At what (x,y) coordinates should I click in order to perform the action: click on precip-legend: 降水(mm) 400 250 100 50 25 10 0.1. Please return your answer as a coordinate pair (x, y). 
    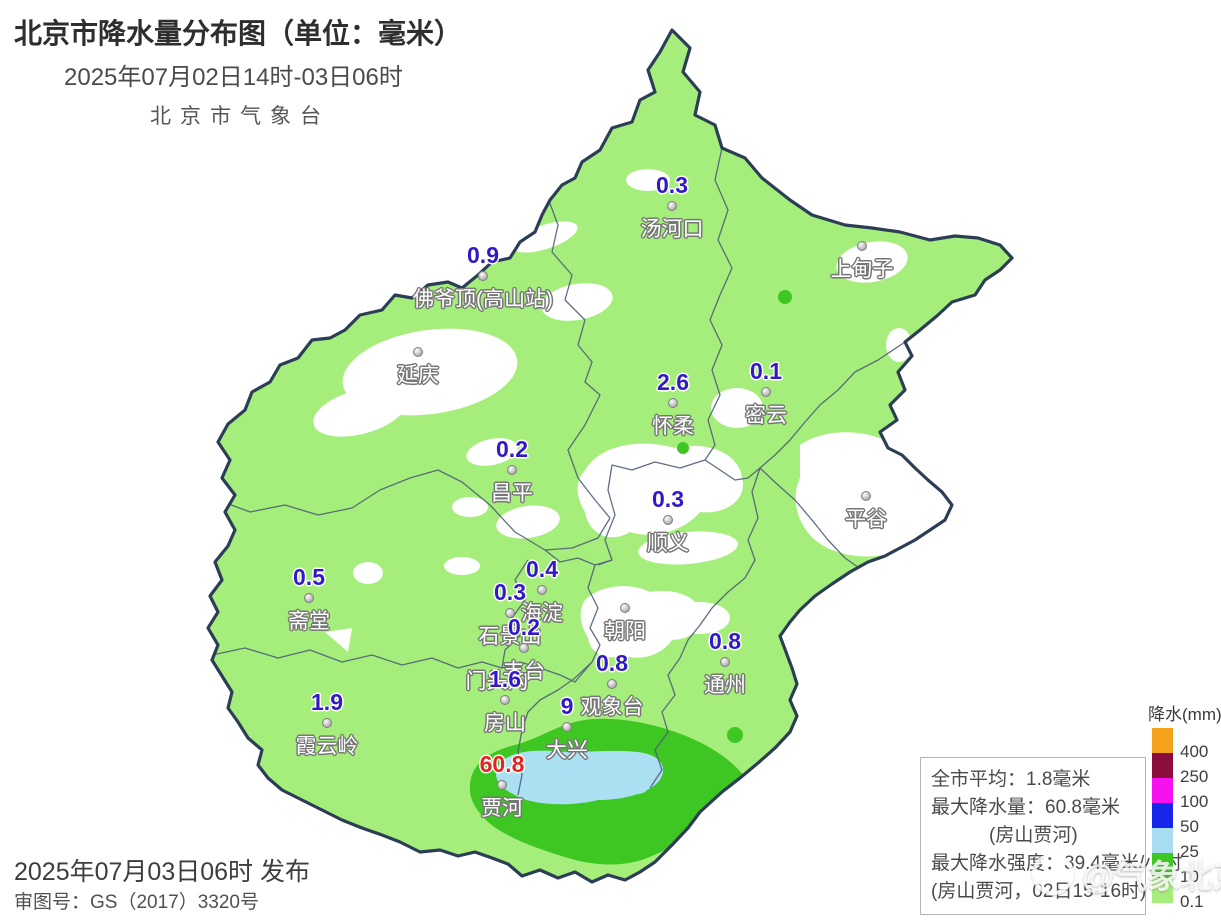
    Looking at the image, I should click on (1183, 805).